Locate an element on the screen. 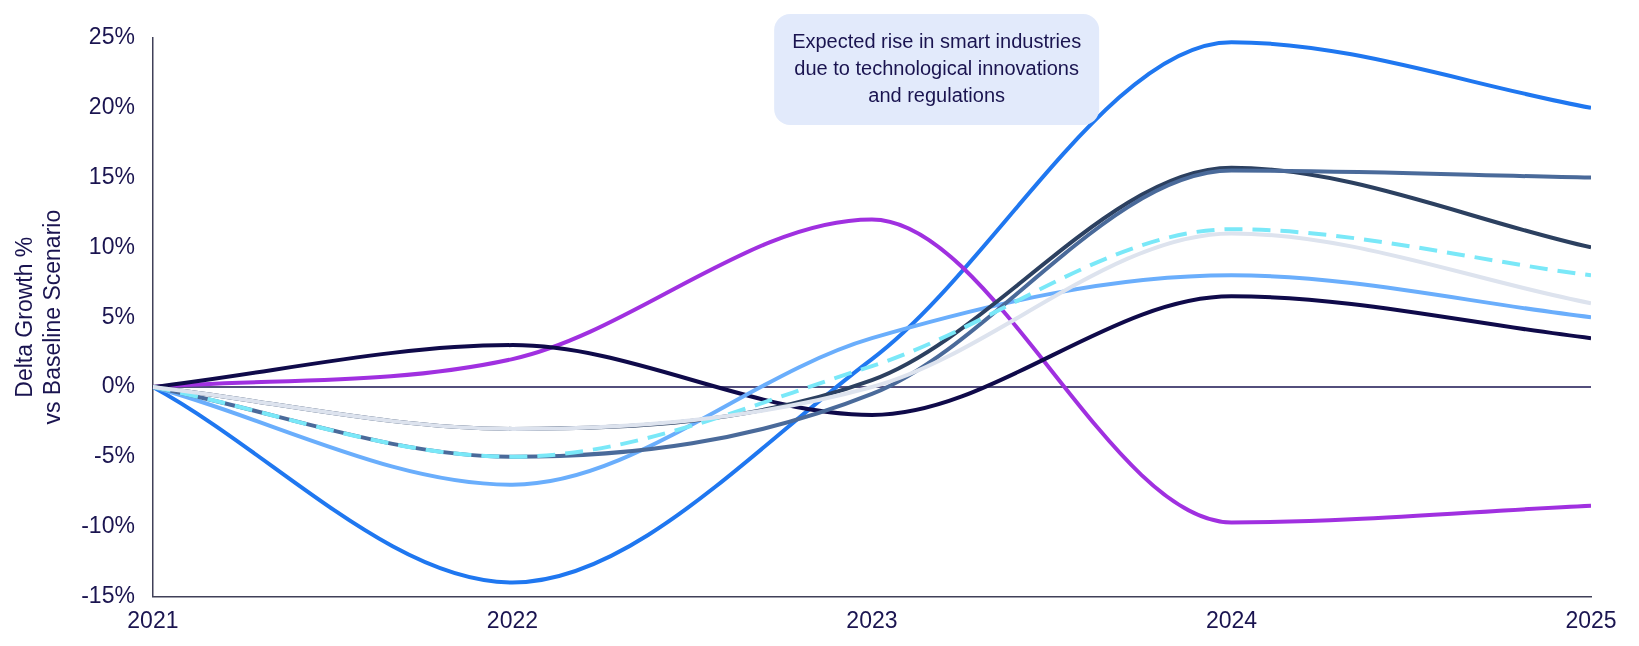 Image resolution: width=1639 pixels, height=646 pixels. y-tick-label: 0% is located at coordinates (118, 385).